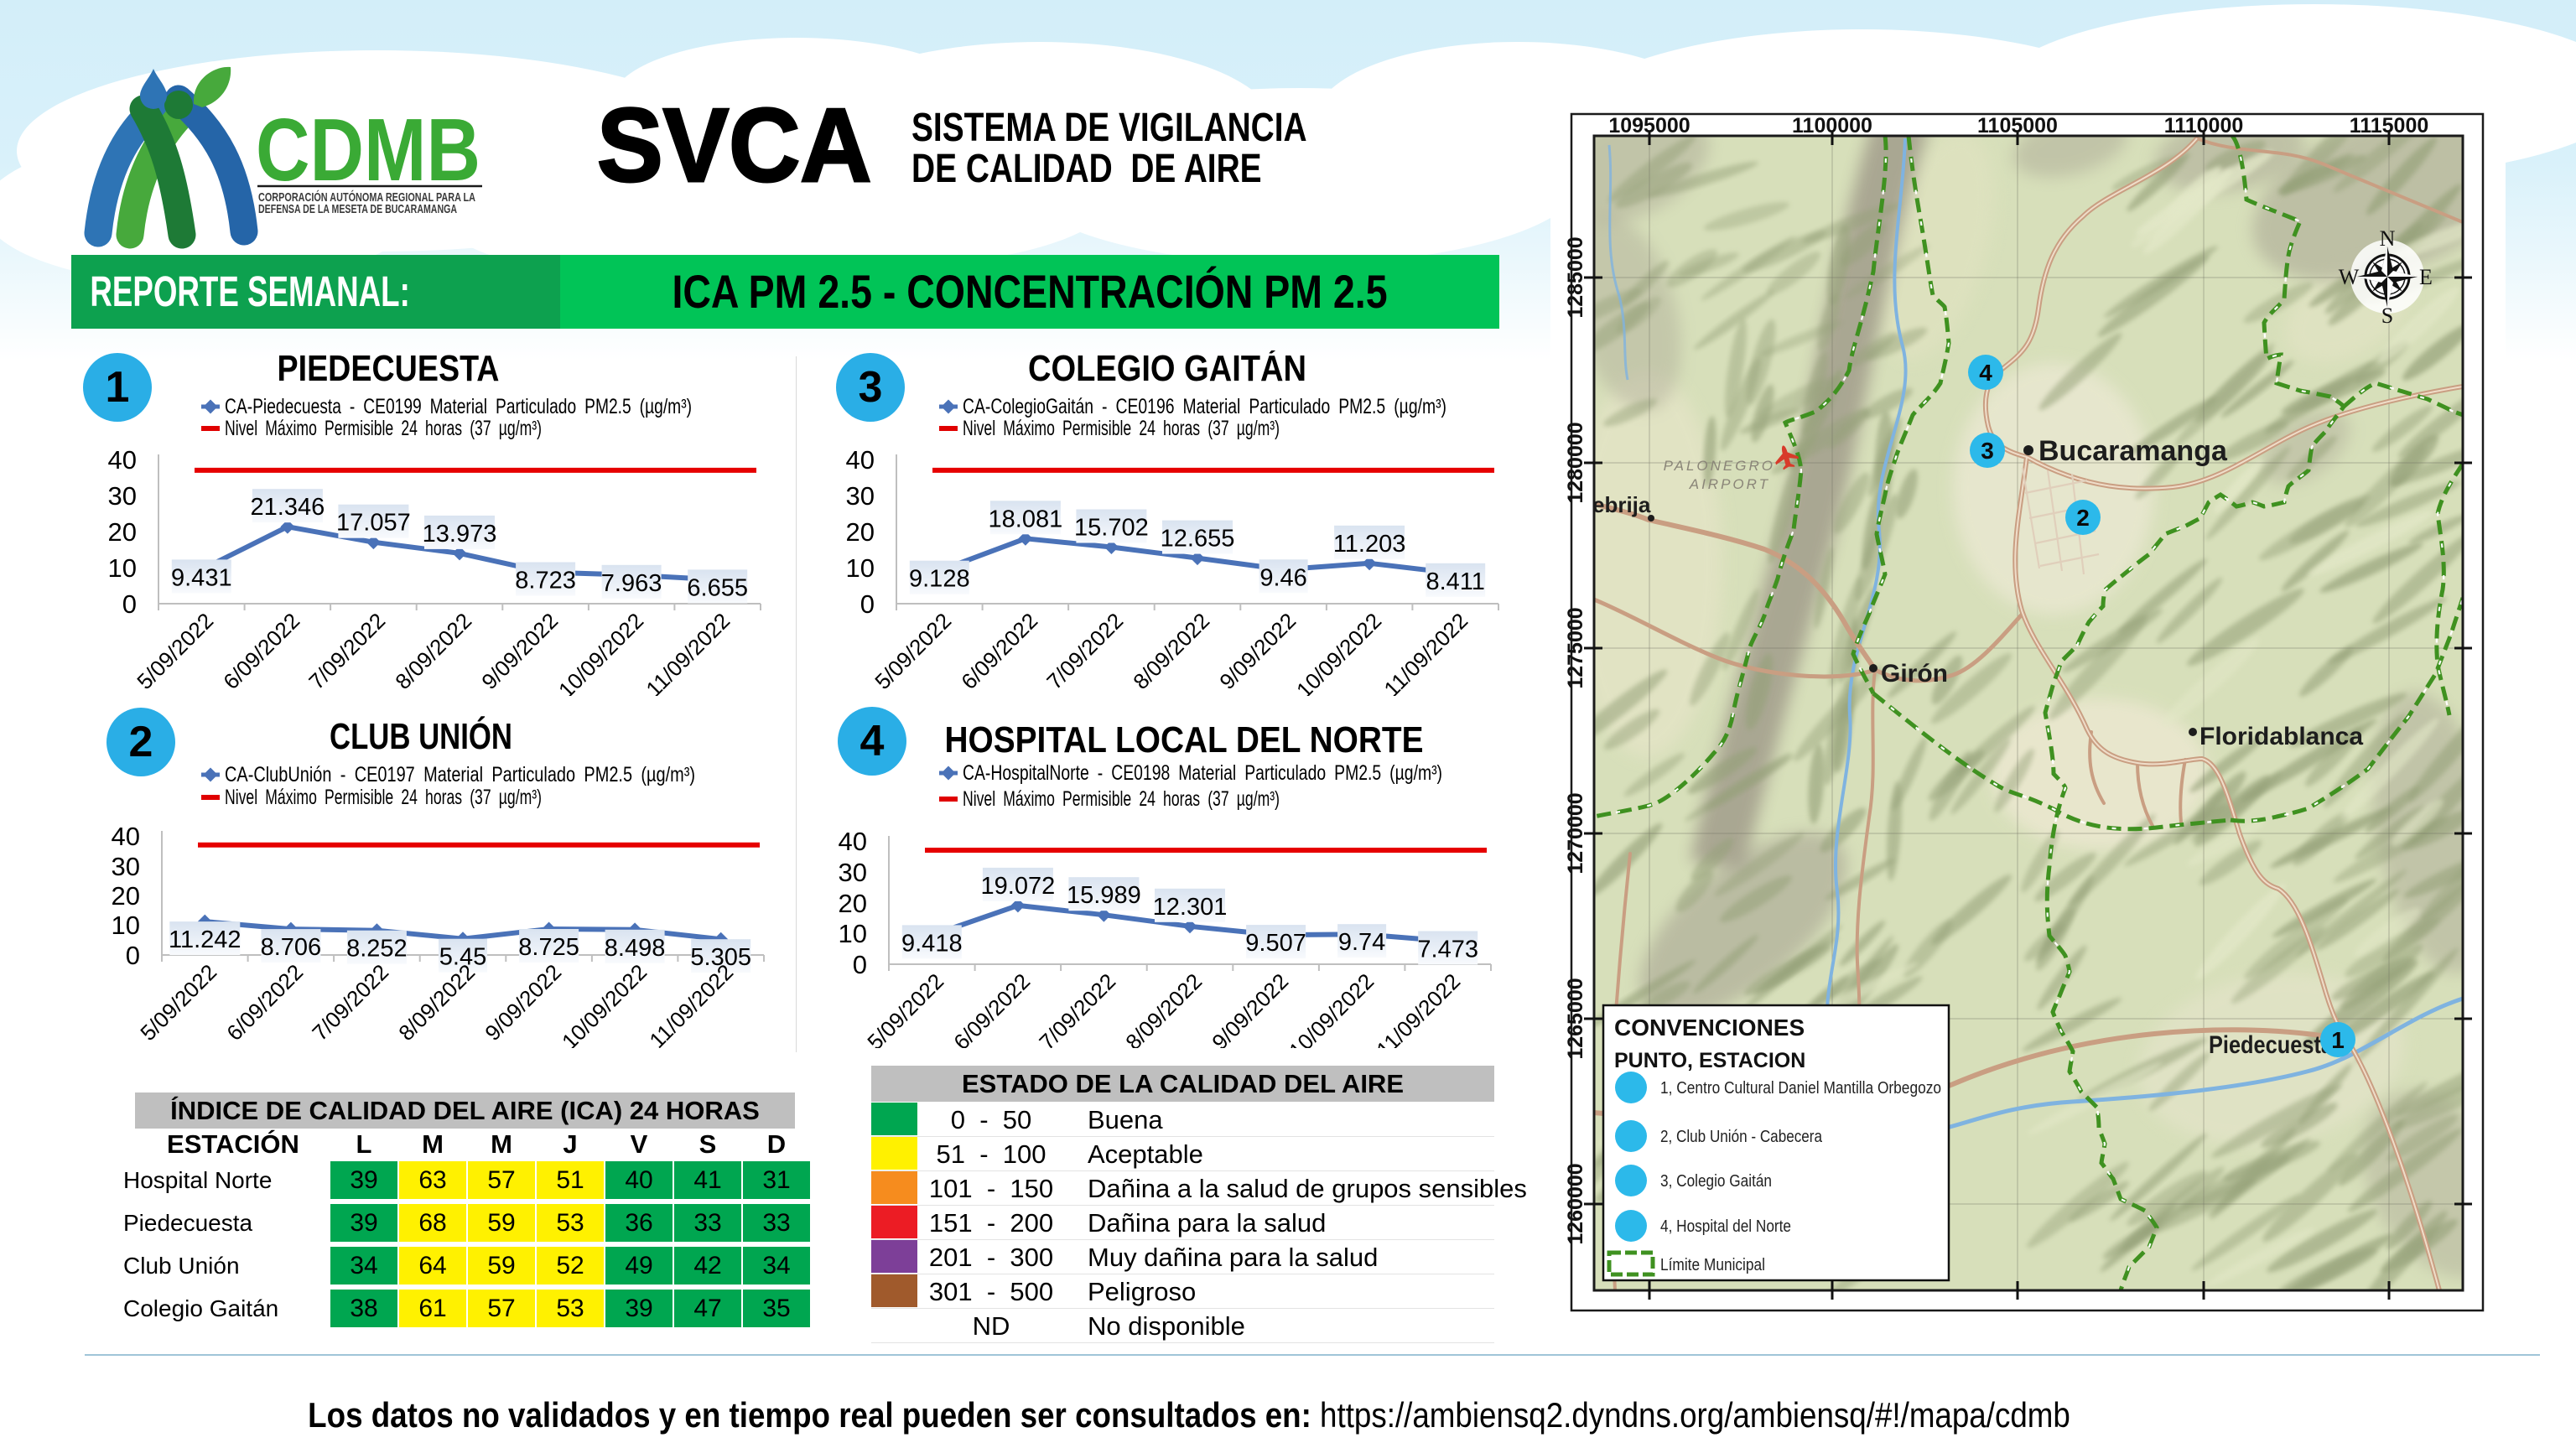 Image resolution: width=2576 pixels, height=1448 pixels. Describe the element at coordinates (939, 579) in the screenshot. I see `svg-text: 9.128` at that location.